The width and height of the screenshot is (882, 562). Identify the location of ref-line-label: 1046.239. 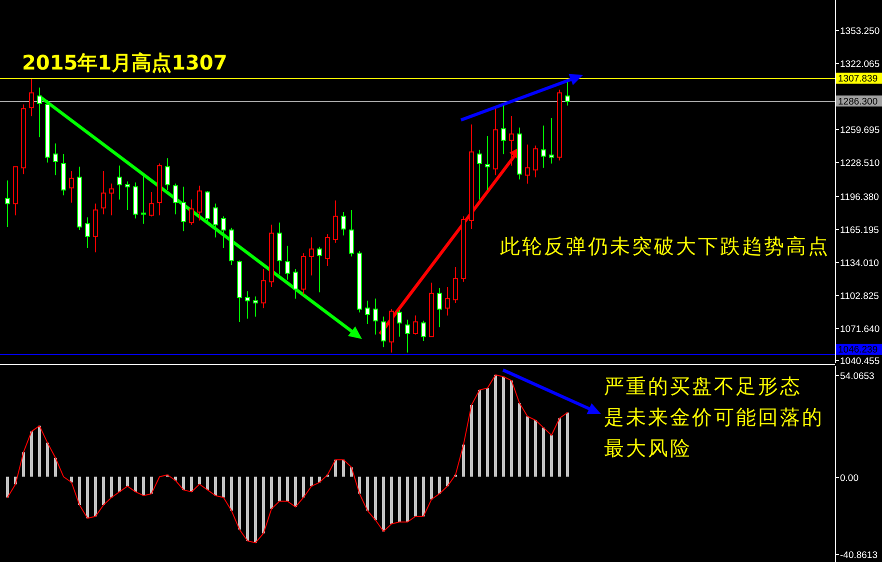
(858, 350).